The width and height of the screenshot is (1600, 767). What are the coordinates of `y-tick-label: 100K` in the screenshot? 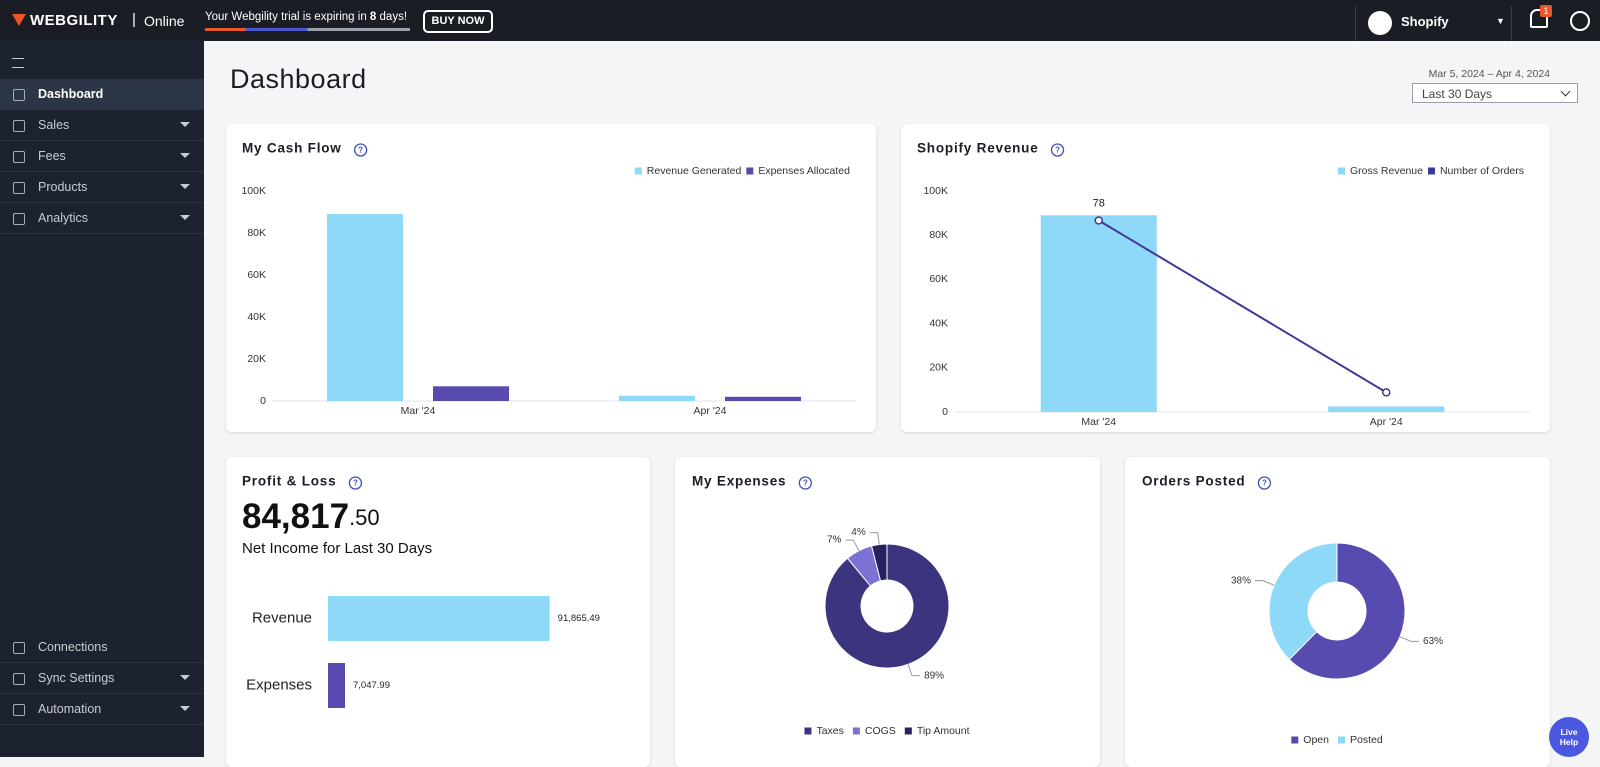 It's located at (935, 191).